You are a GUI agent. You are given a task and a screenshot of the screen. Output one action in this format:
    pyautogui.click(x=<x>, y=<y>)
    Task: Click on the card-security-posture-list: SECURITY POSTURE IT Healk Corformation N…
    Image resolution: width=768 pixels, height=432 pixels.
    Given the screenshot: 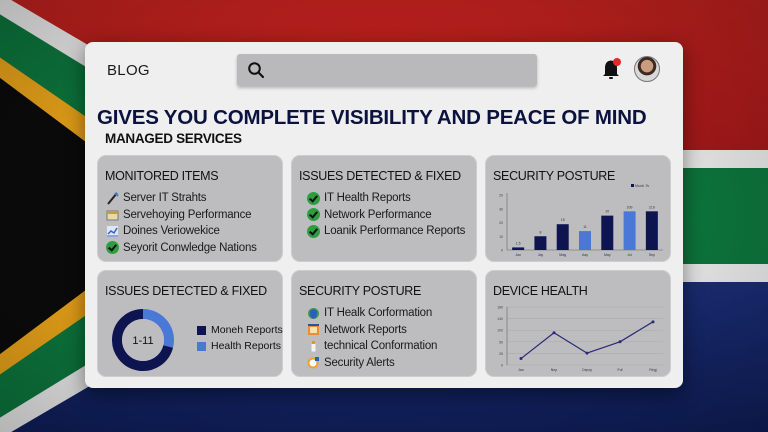 What is the action you would take?
    pyautogui.click(x=384, y=323)
    